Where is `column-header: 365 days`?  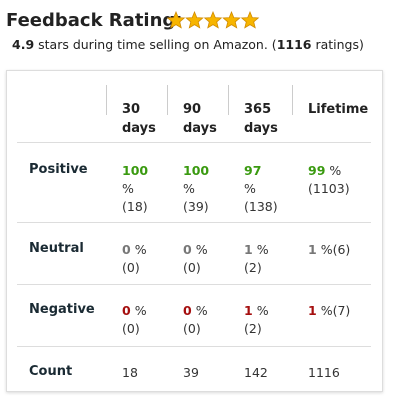 column-header: 365 days is located at coordinates (261, 119).